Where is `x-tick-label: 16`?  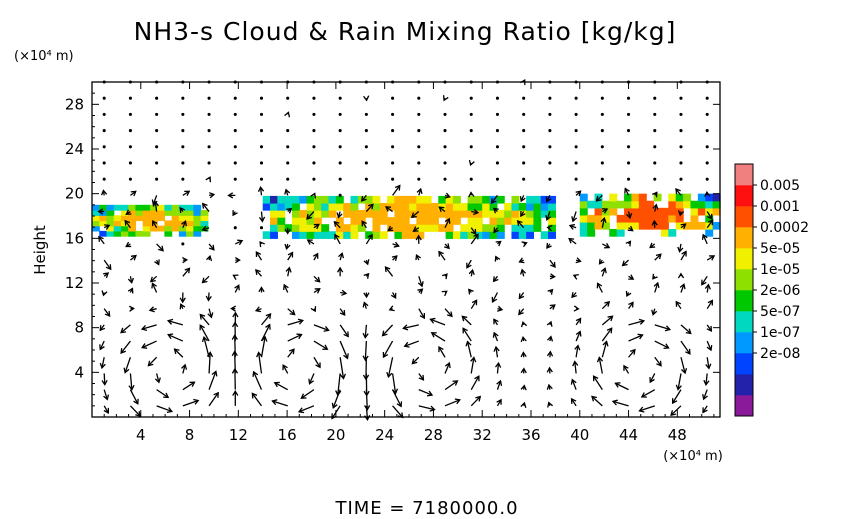 x-tick-label: 16 is located at coordinates (287, 435).